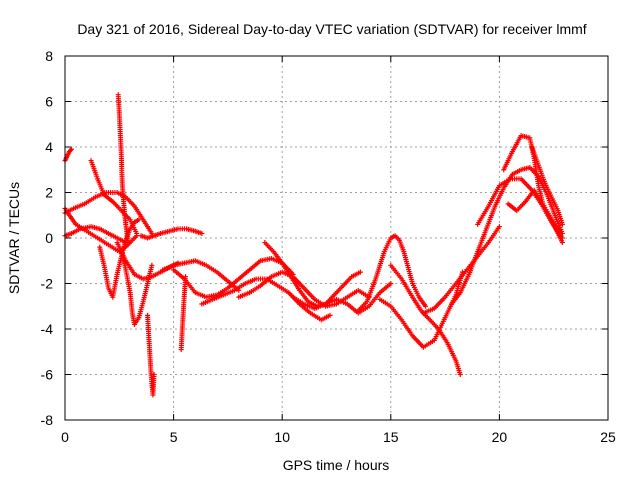 This screenshot has width=640, height=480. What do you see at coordinates (49, 147) in the screenshot?
I see `y-tick-label: 4` at bounding box center [49, 147].